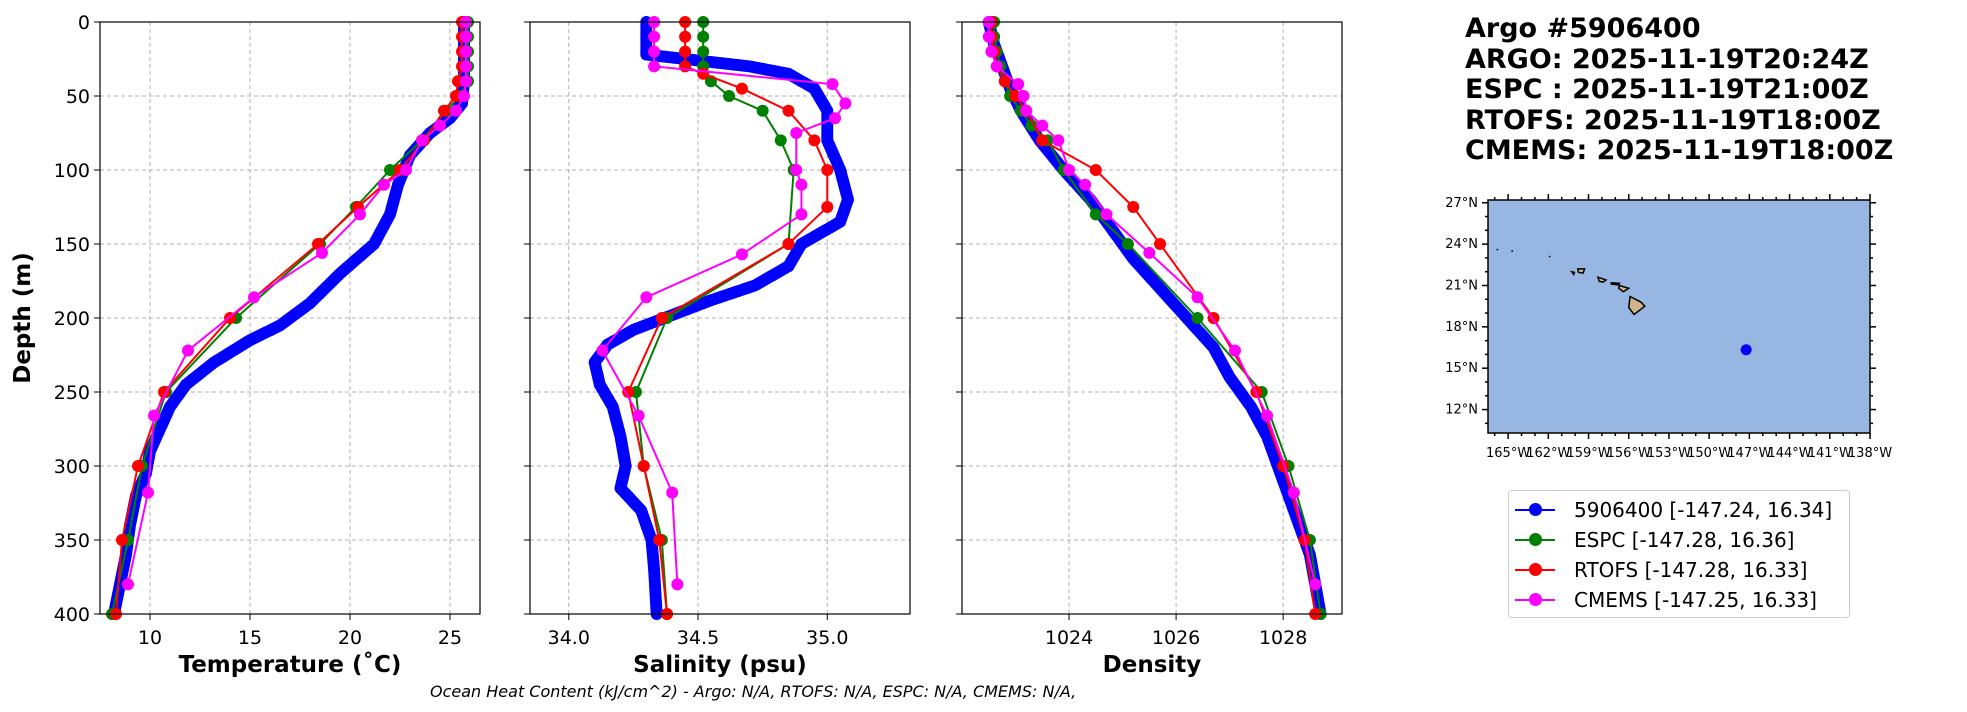 This screenshot has width=1967, height=712. What do you see at coordinates (569, 638) in the screenshot?
I see `x-tick-label: 34.0` at bounding box center [569, 638].